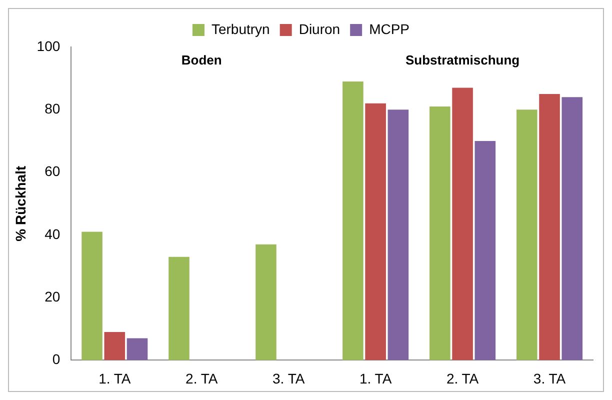  Describe the element at coordinates (52, 171) in the screenshot. I see `y-tick-label: 60` at that location.